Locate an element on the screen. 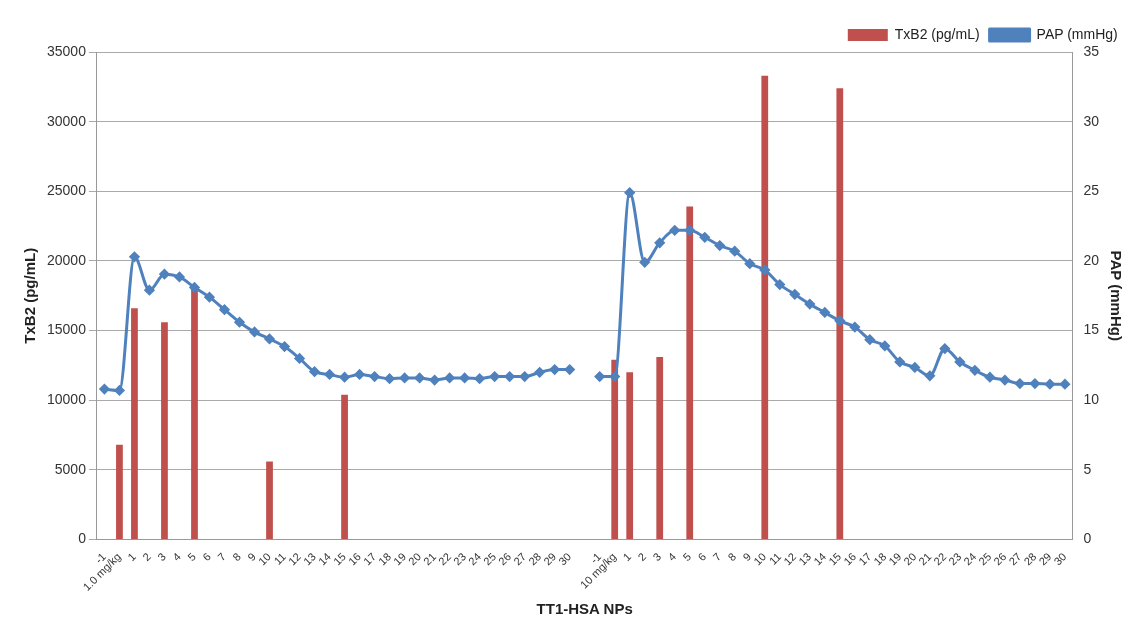  y2-tick-label: 20 is located at coordinates (1091, 259).